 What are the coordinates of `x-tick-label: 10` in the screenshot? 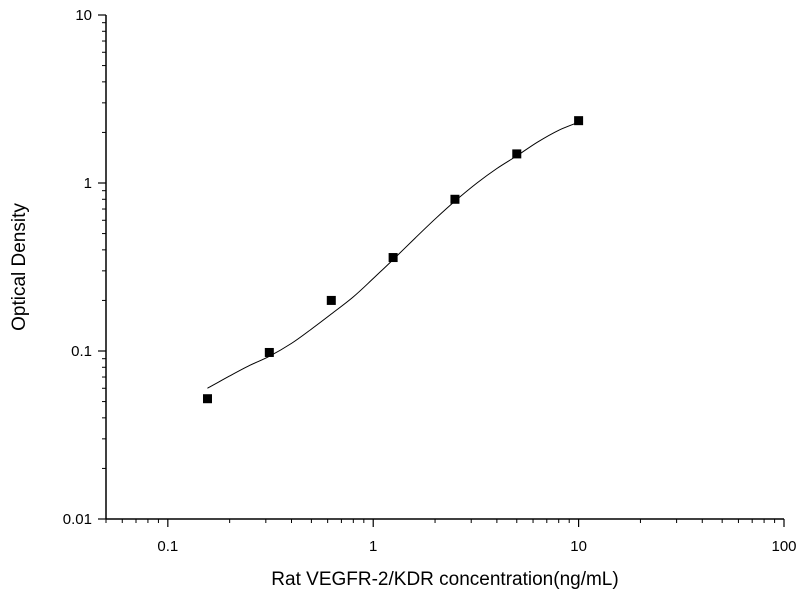 It's located at (578, 546).